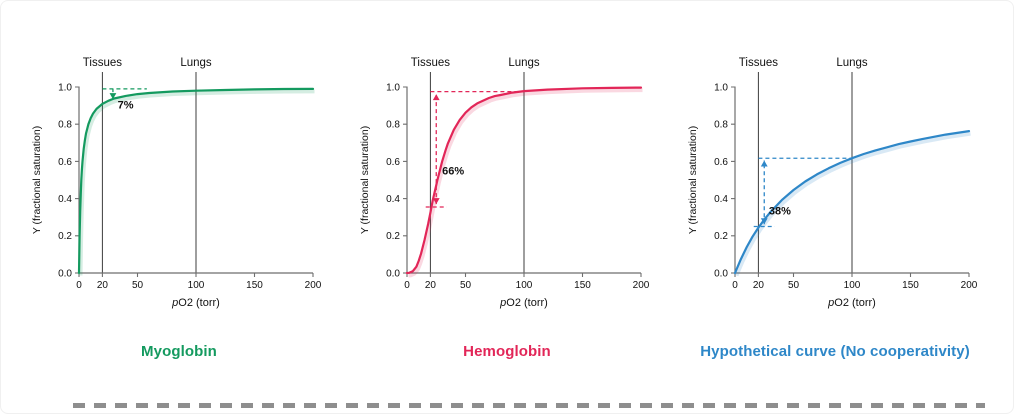  What do you see at coordinates (835, 351) in the screenshot?
I see `caption-hypothetical: Hypothetical curve (No cooperativity)` at bounding box center [835, 351].